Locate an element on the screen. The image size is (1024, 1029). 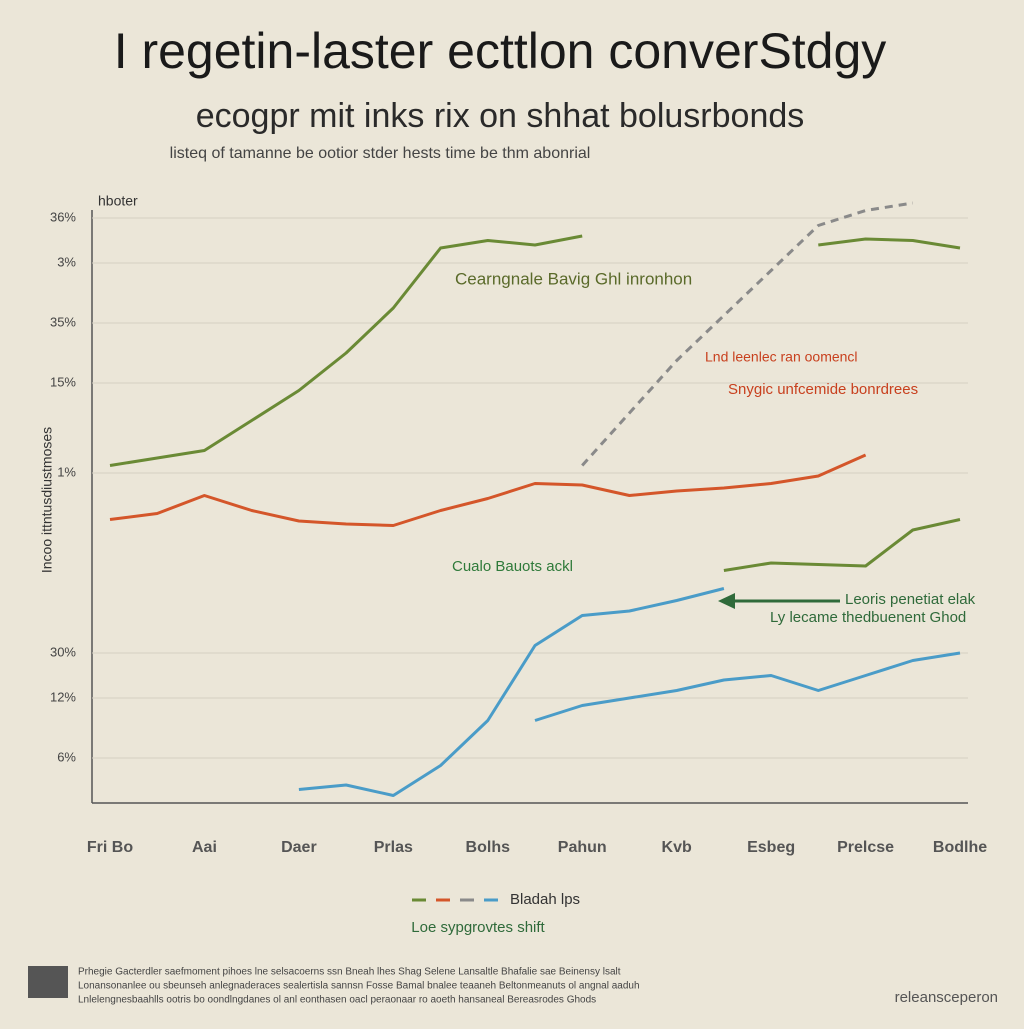
y-tick-label: 1% is located at coordinates (66, 471).